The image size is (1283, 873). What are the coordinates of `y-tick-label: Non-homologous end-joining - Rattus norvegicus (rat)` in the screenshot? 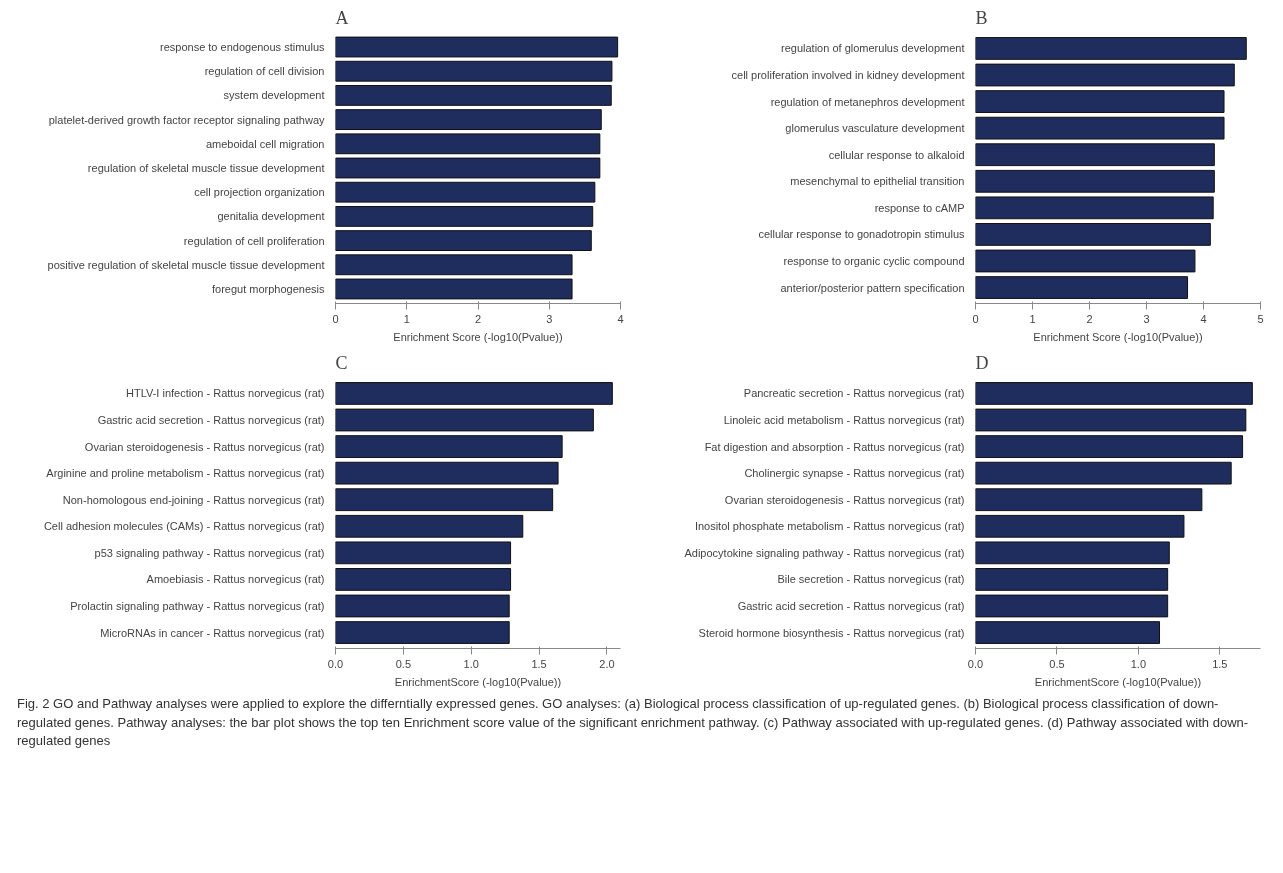 It's located at (193, 499).